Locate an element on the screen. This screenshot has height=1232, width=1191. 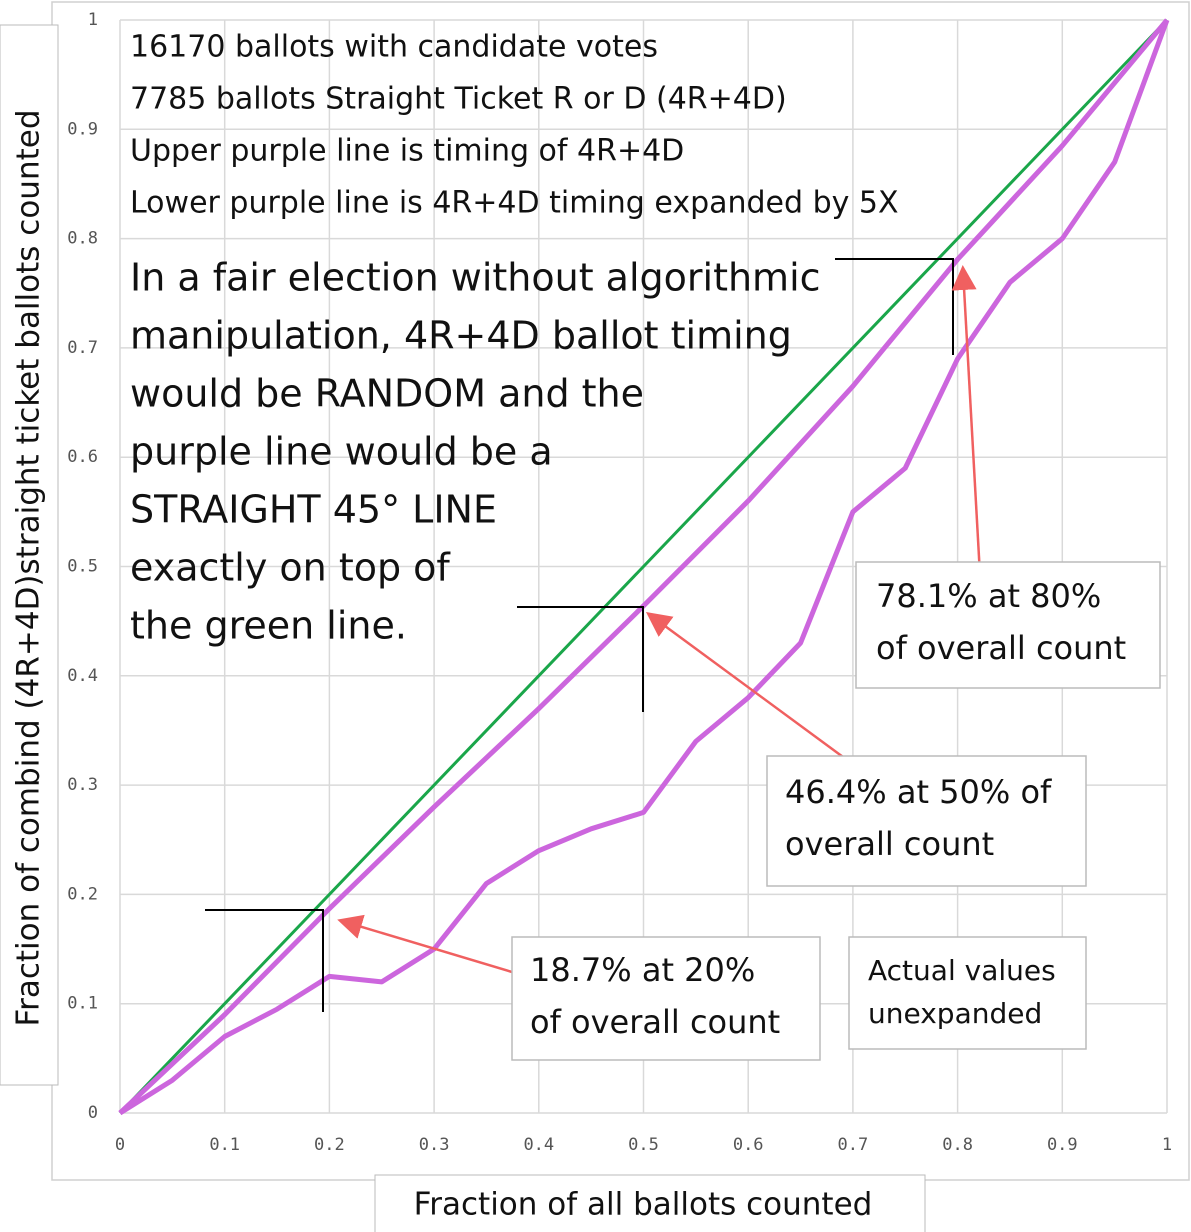
annotation: In a fair election without algorithmic is located at coordinates (475, 278).